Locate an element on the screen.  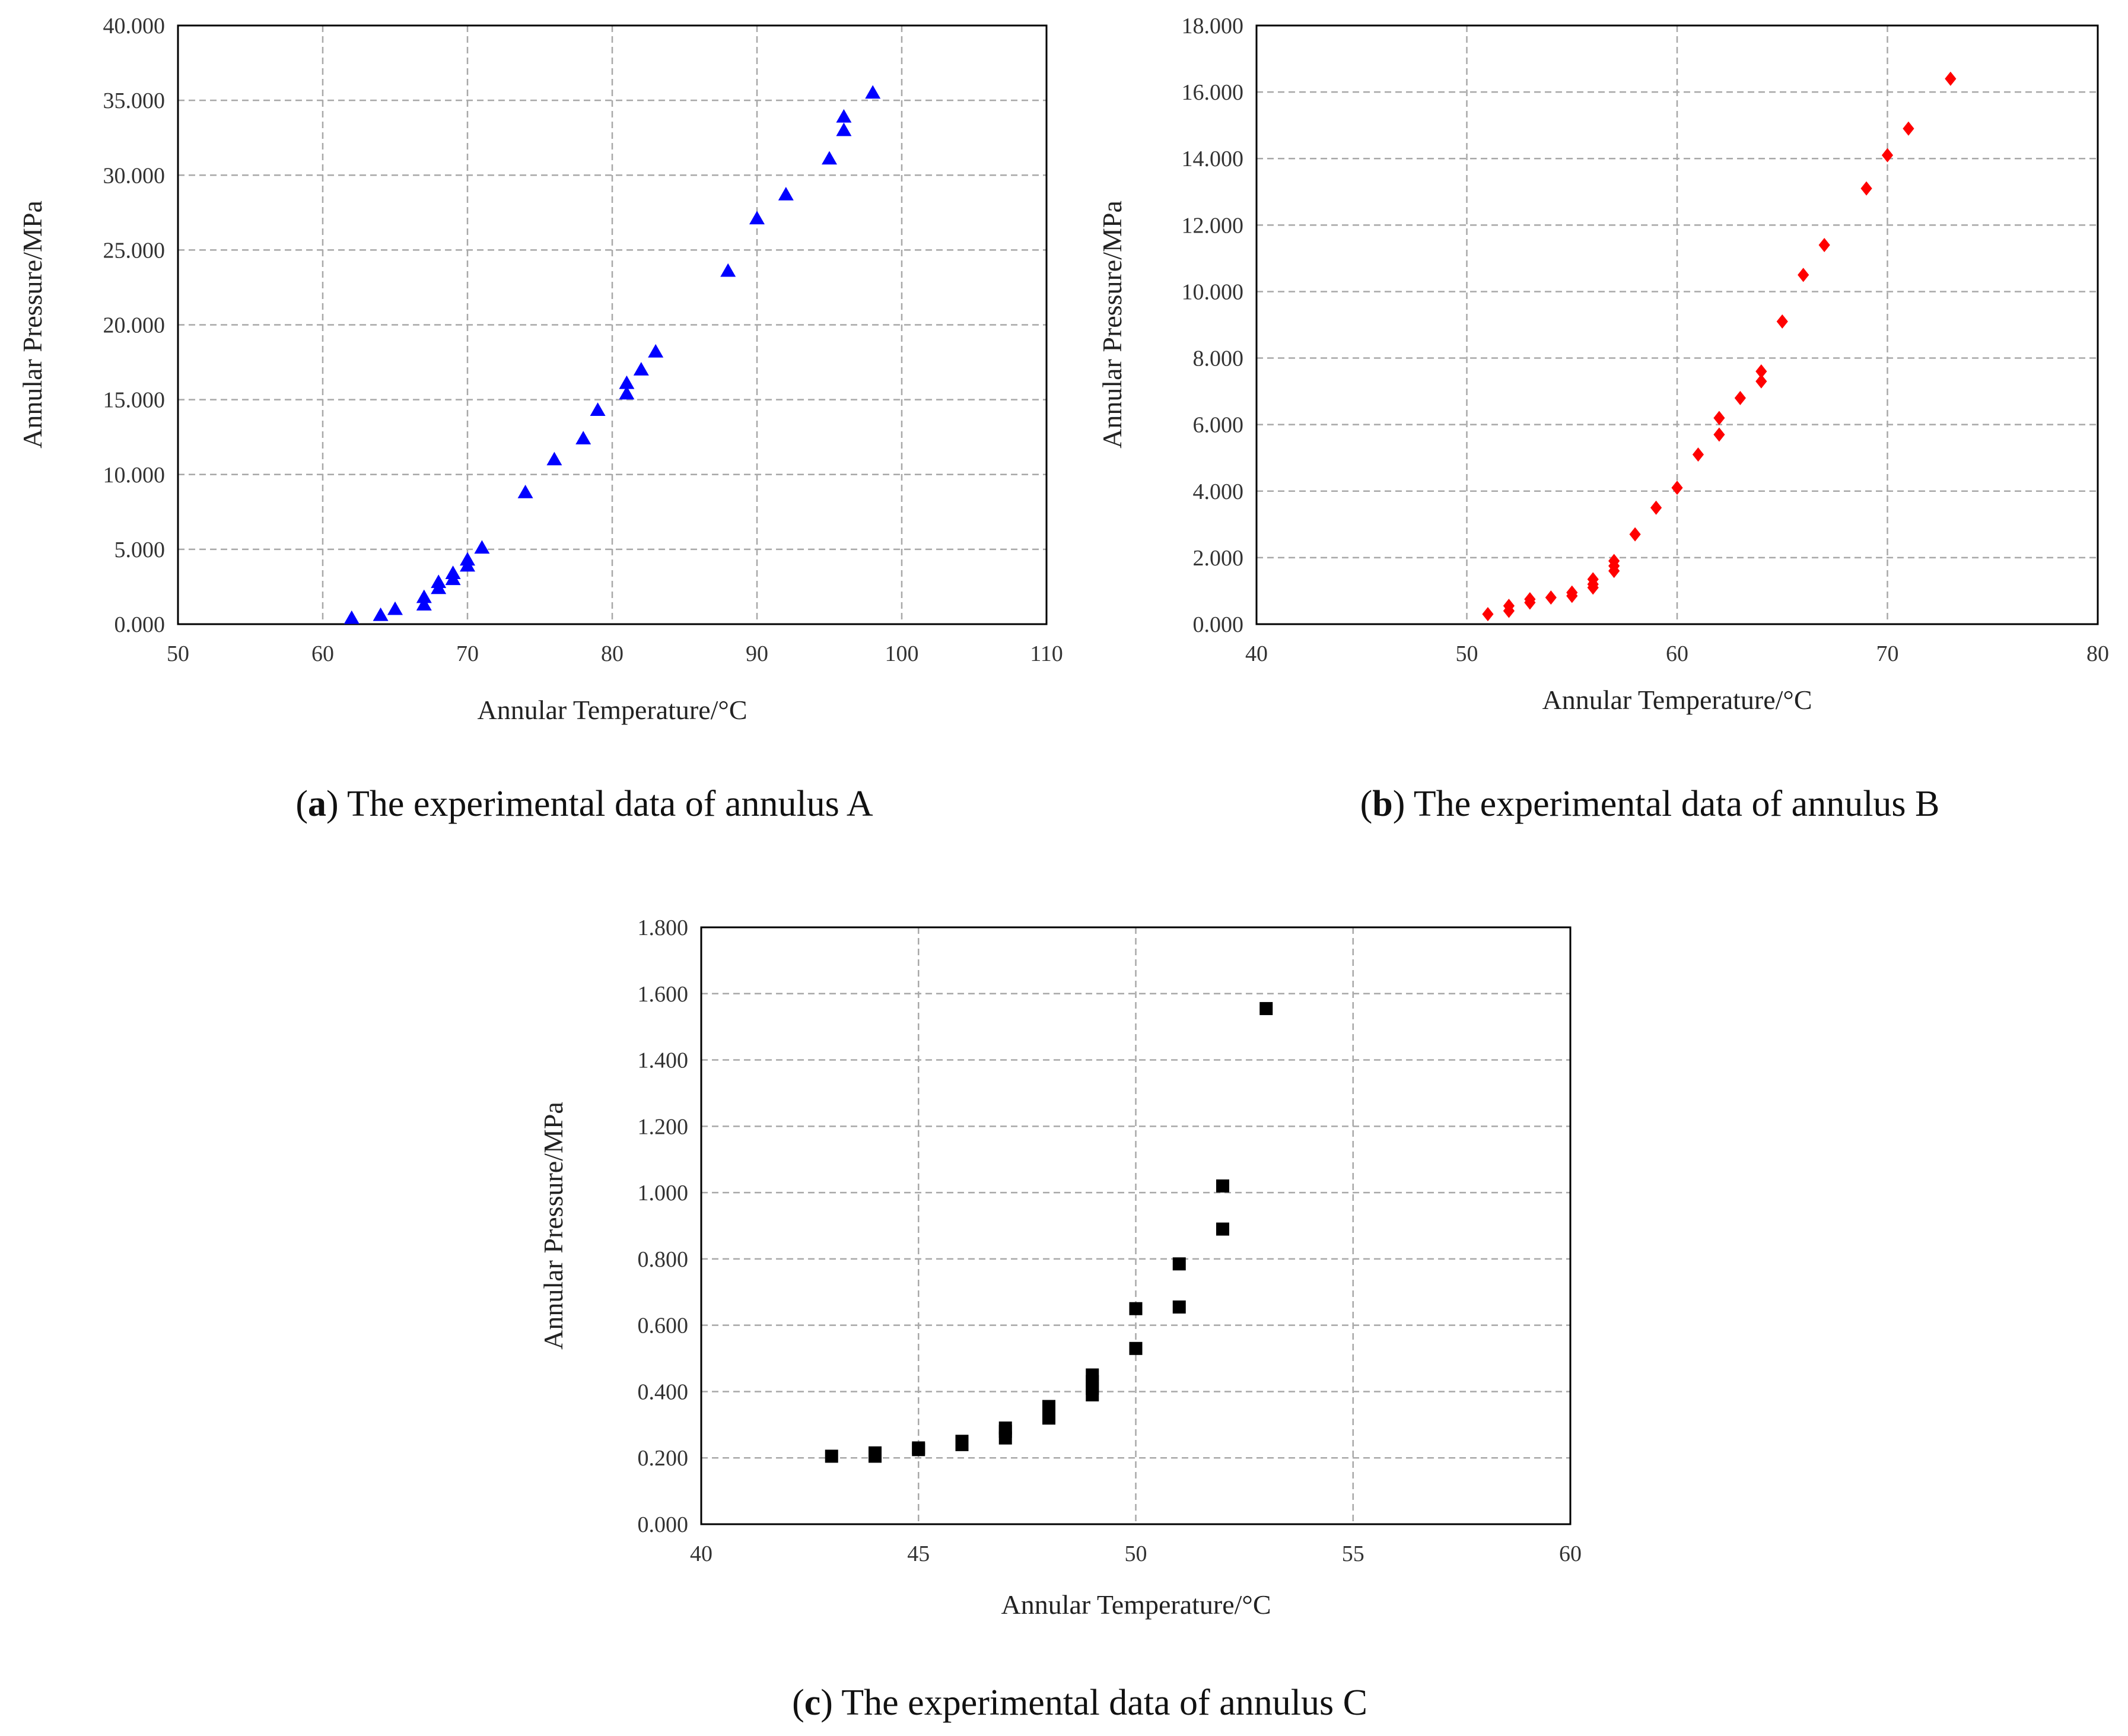
plot-frame-b is located at coordinates (1677, 324).